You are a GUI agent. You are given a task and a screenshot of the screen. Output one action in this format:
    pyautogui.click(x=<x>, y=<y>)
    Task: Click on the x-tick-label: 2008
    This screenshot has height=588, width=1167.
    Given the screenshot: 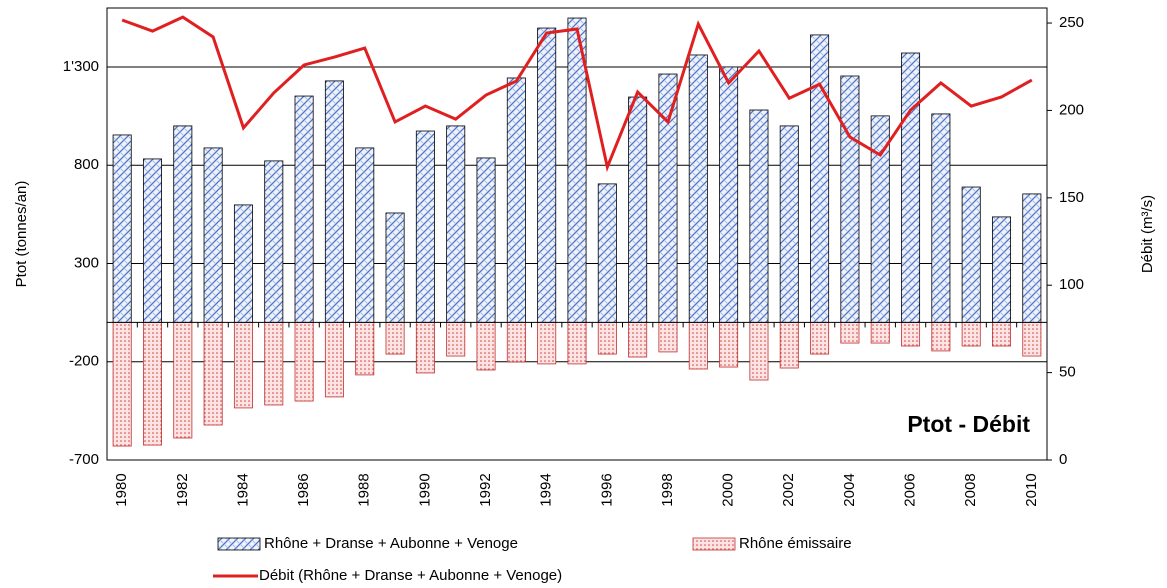 What is the action you would take?
    pyautogui.click(x=970, y=489)
    